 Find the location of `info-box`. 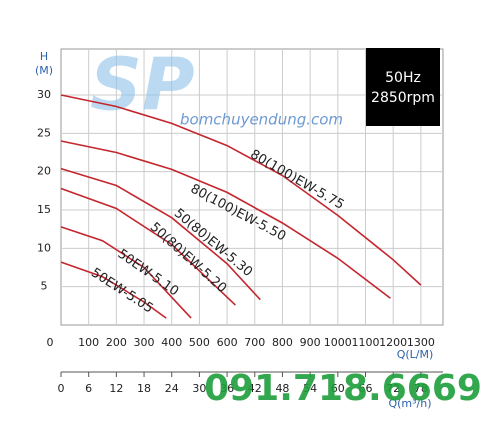

info-box is located at coordinates (403, 87).